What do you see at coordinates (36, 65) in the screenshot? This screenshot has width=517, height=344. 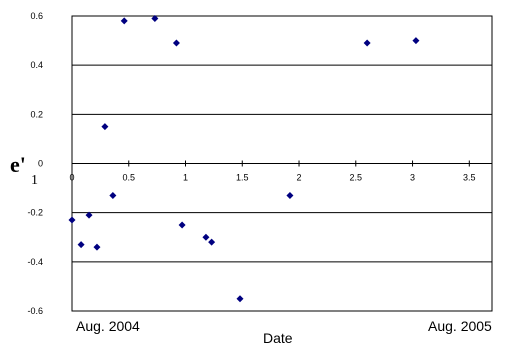 I see `y-tick-label: 0.4` at bounding box center [36, 65].